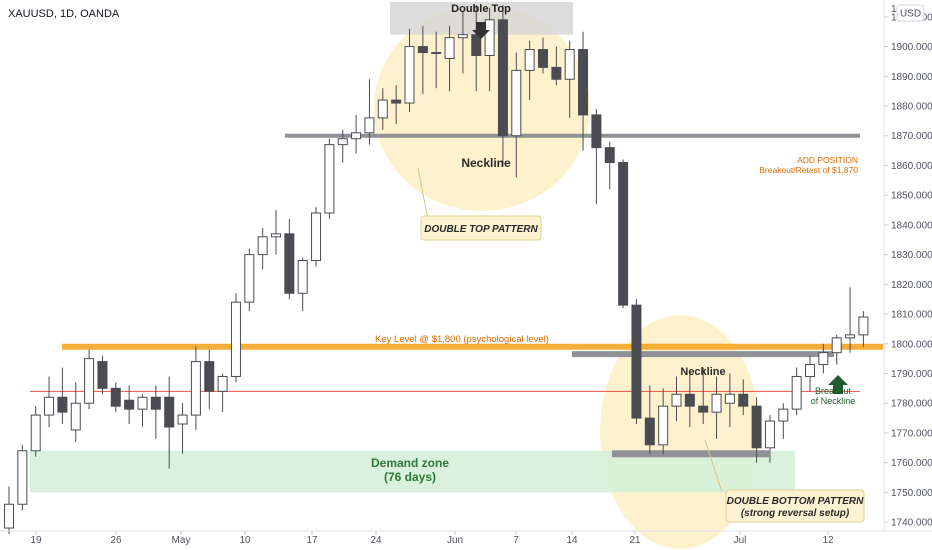 The image size is (932, 550). I want to click on double-top-neckline-label: Neckline, so click(486, 163).